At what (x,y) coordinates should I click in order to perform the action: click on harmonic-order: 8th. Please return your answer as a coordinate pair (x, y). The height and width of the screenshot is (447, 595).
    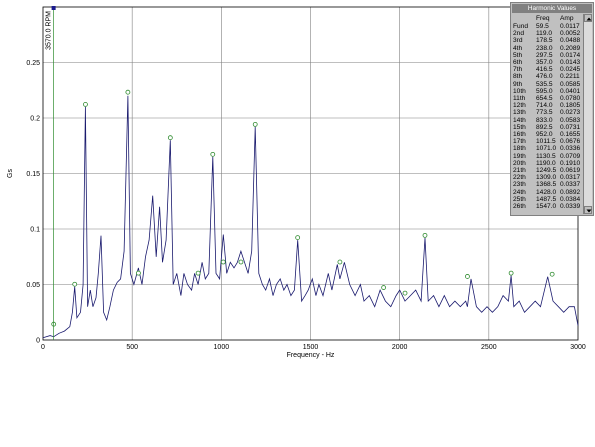
    Looking at the image, I should click on (518, 77).